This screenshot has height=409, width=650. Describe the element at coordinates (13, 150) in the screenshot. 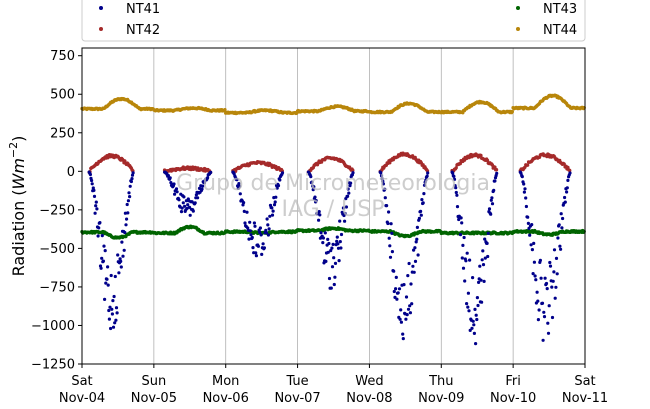

I see `y-axis-title-exponent: −2` at that location.